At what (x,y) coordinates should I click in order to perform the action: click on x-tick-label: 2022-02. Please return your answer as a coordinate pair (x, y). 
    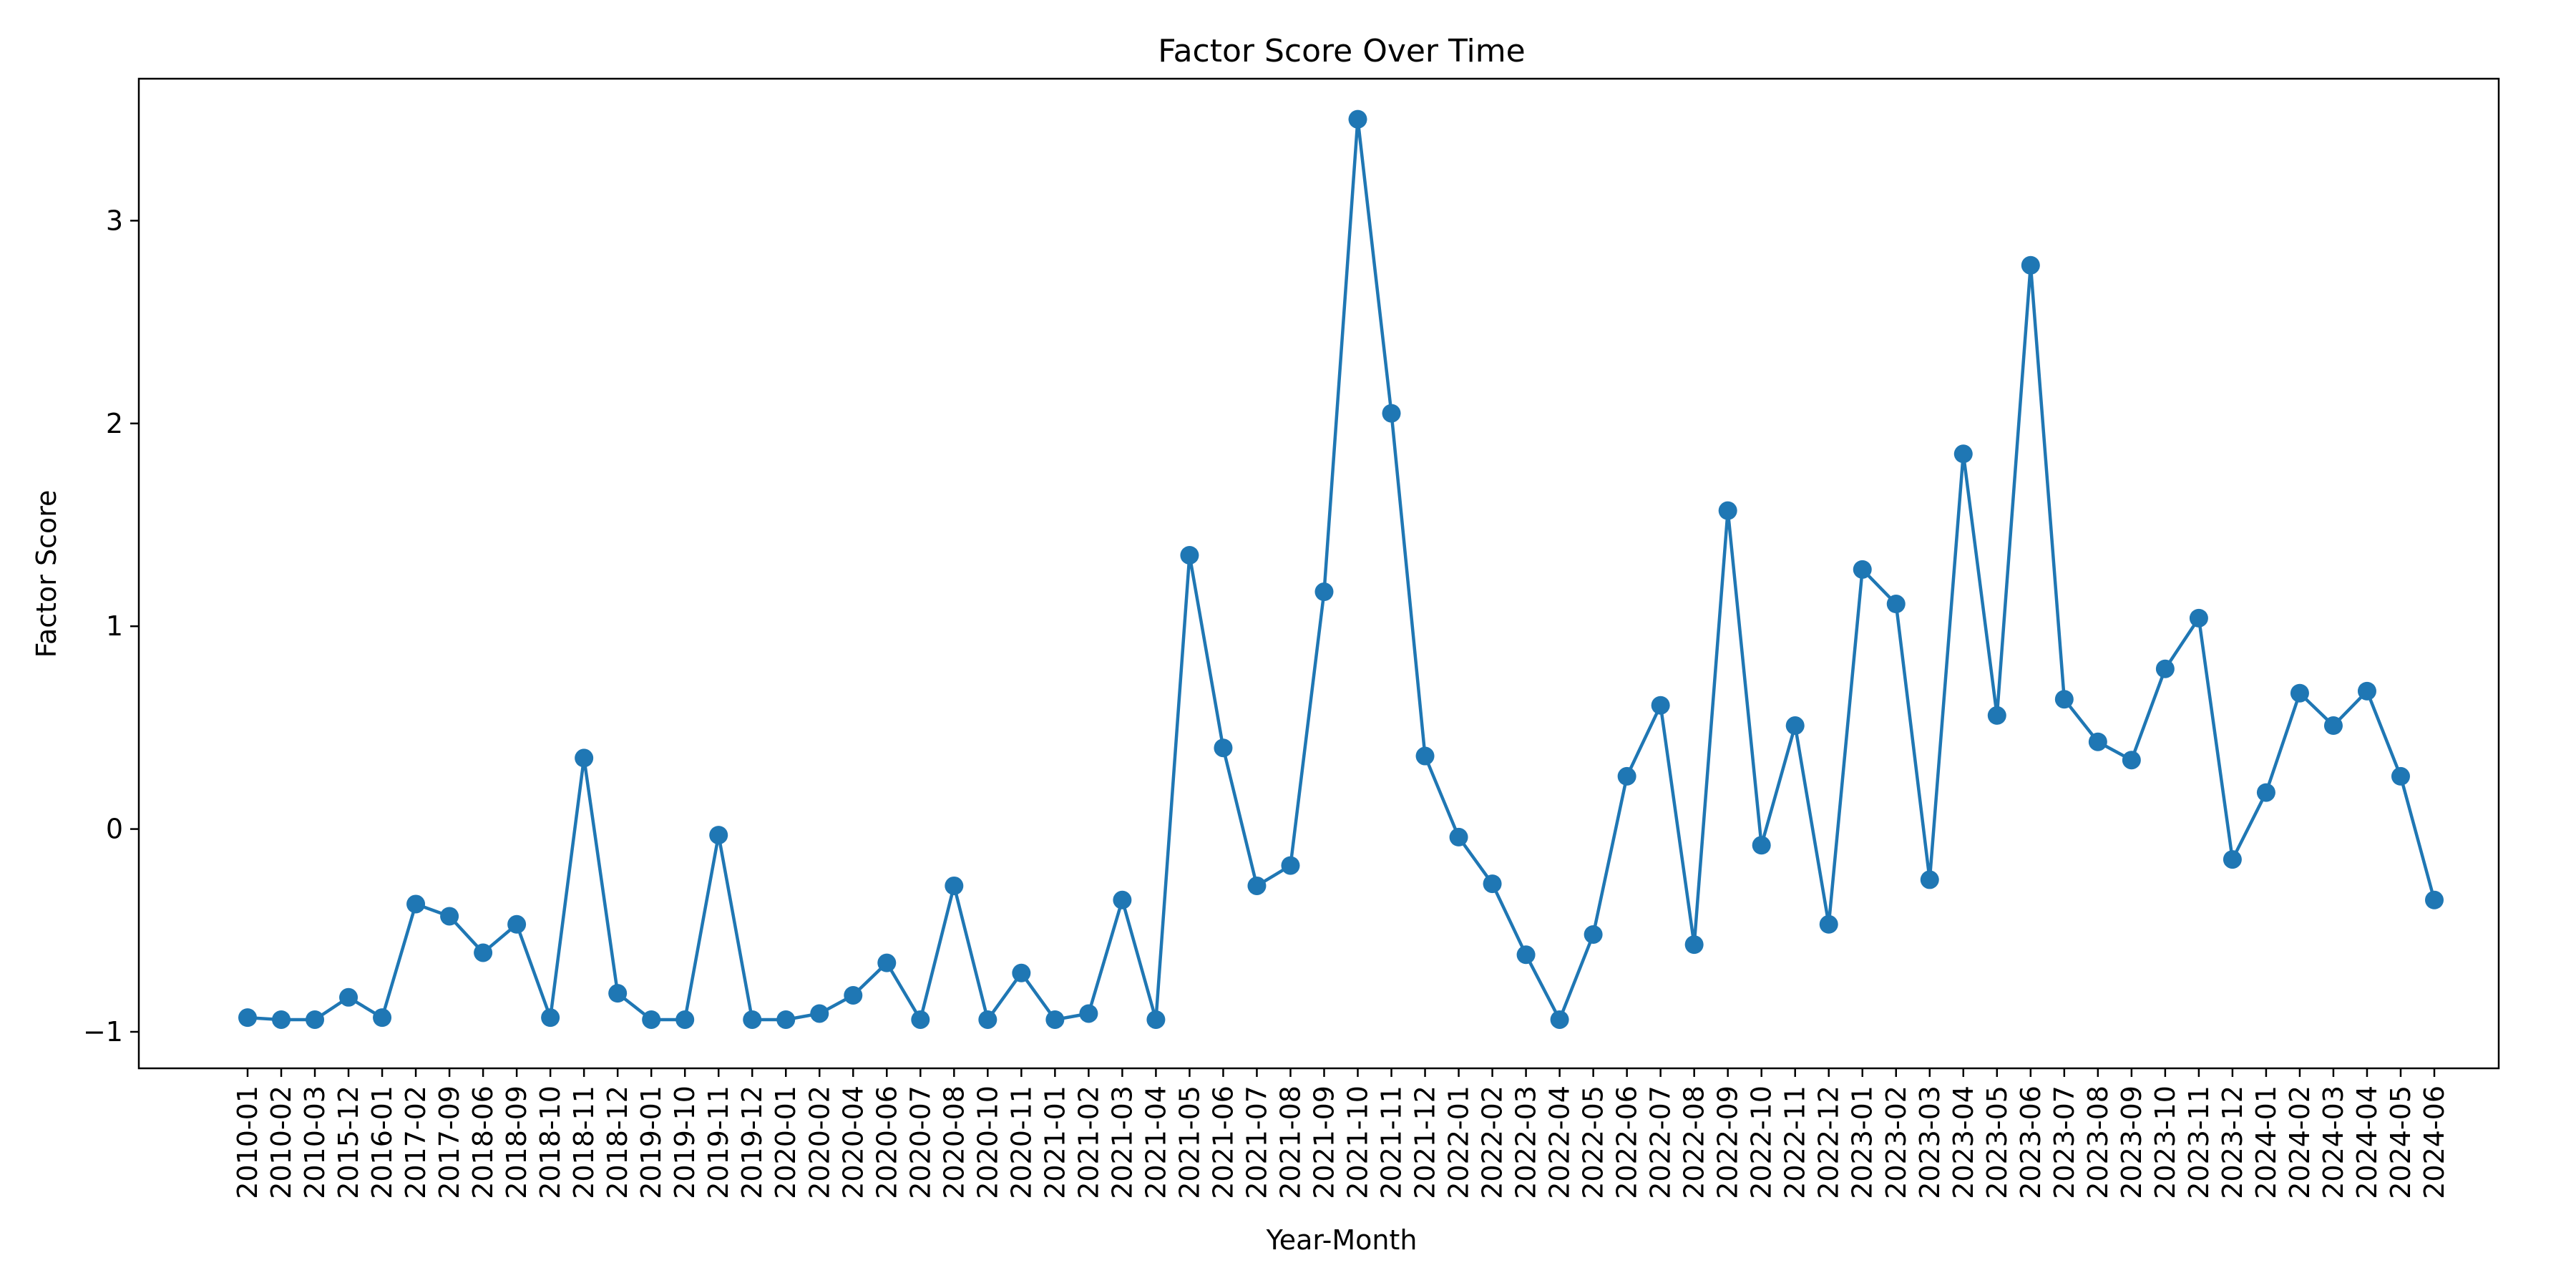
    Looking at the image, I should click on (1492, 1142).